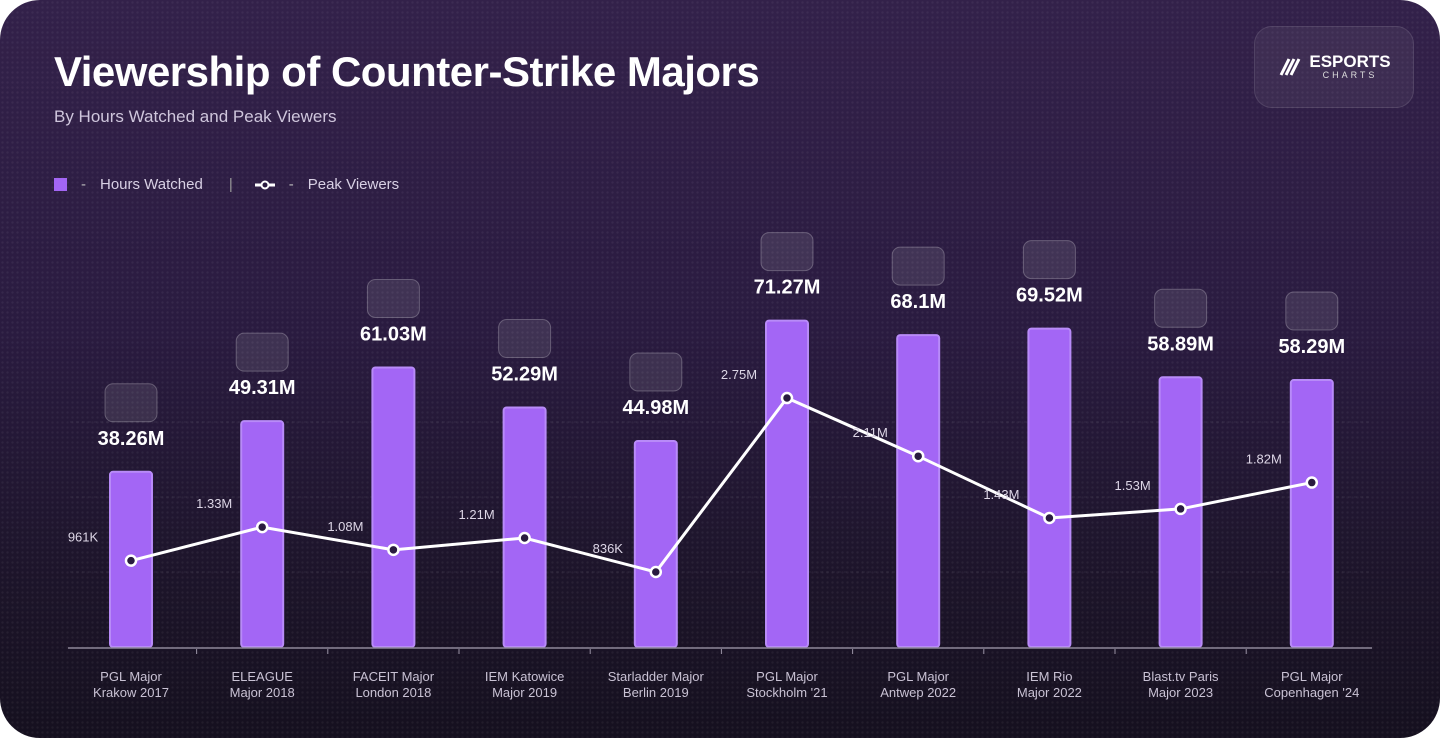  Describe the element at coordinates (226, 184) in the screenshot. I see `legend: - Hours Watched | - Peak Viewers` at that location.